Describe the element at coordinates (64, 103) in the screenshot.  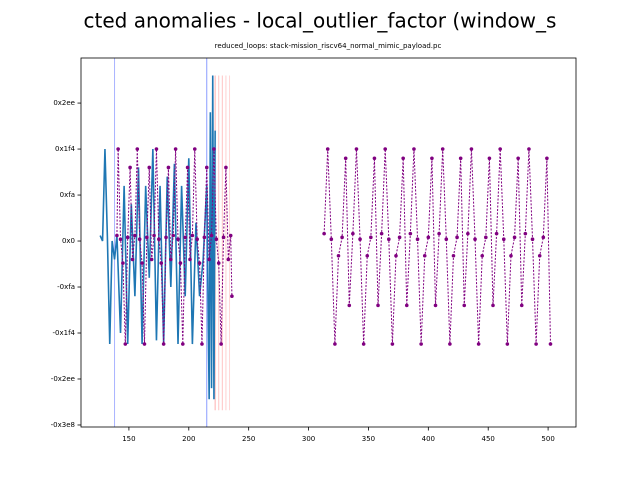
I see `y-tick-label: 0x2ee` at that location.